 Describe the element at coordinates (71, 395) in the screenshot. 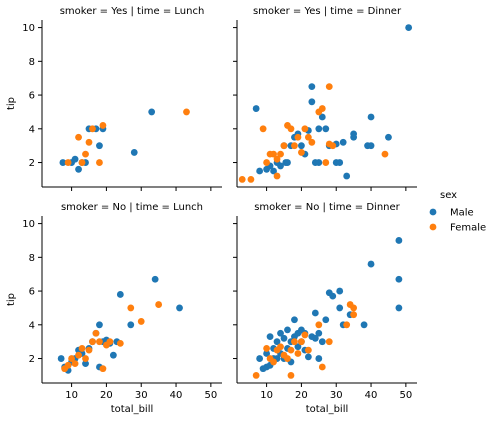

I see `x-tick-label: 10` at that location.